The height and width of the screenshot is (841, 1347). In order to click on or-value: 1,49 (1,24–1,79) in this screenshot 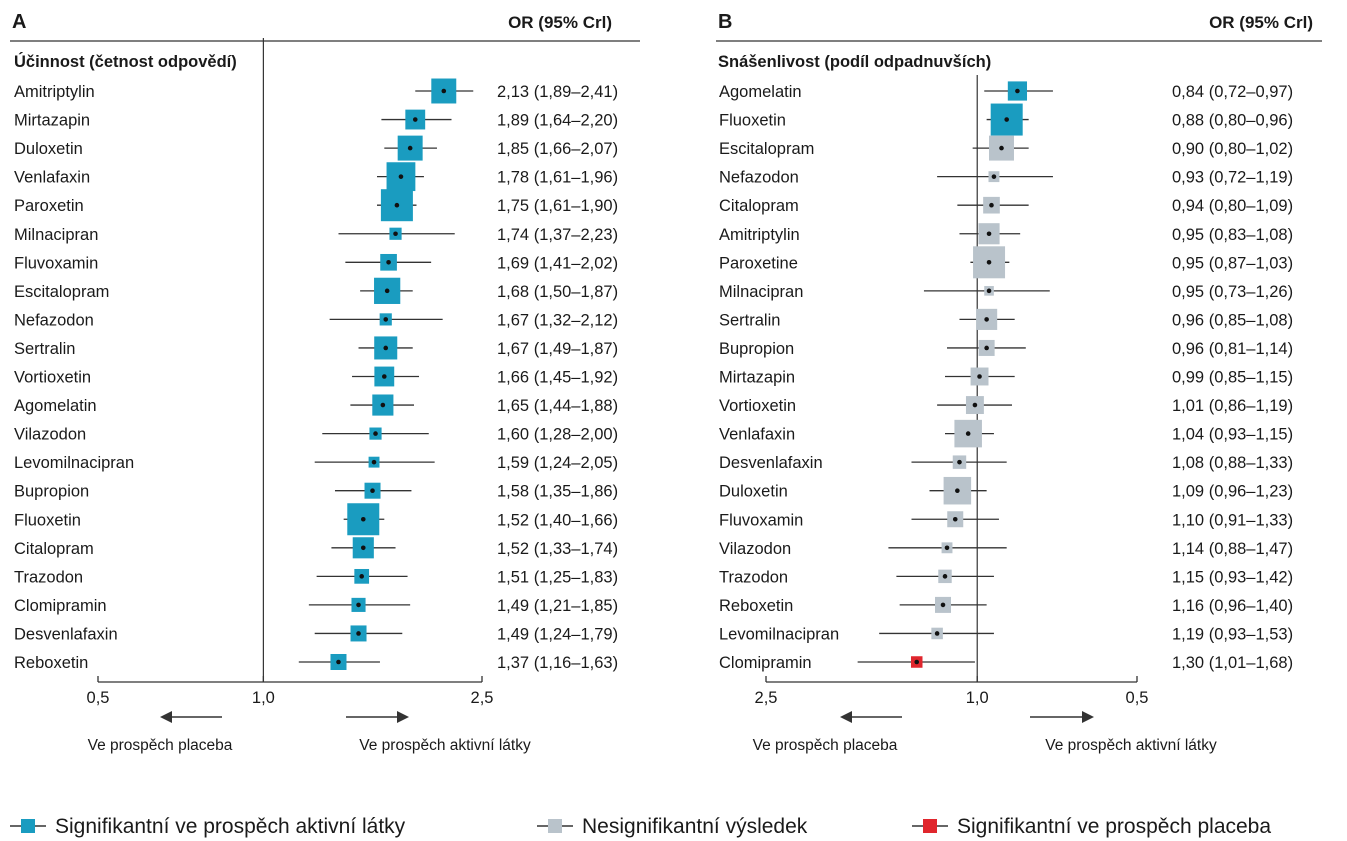, I will do `click(557, 634)`.